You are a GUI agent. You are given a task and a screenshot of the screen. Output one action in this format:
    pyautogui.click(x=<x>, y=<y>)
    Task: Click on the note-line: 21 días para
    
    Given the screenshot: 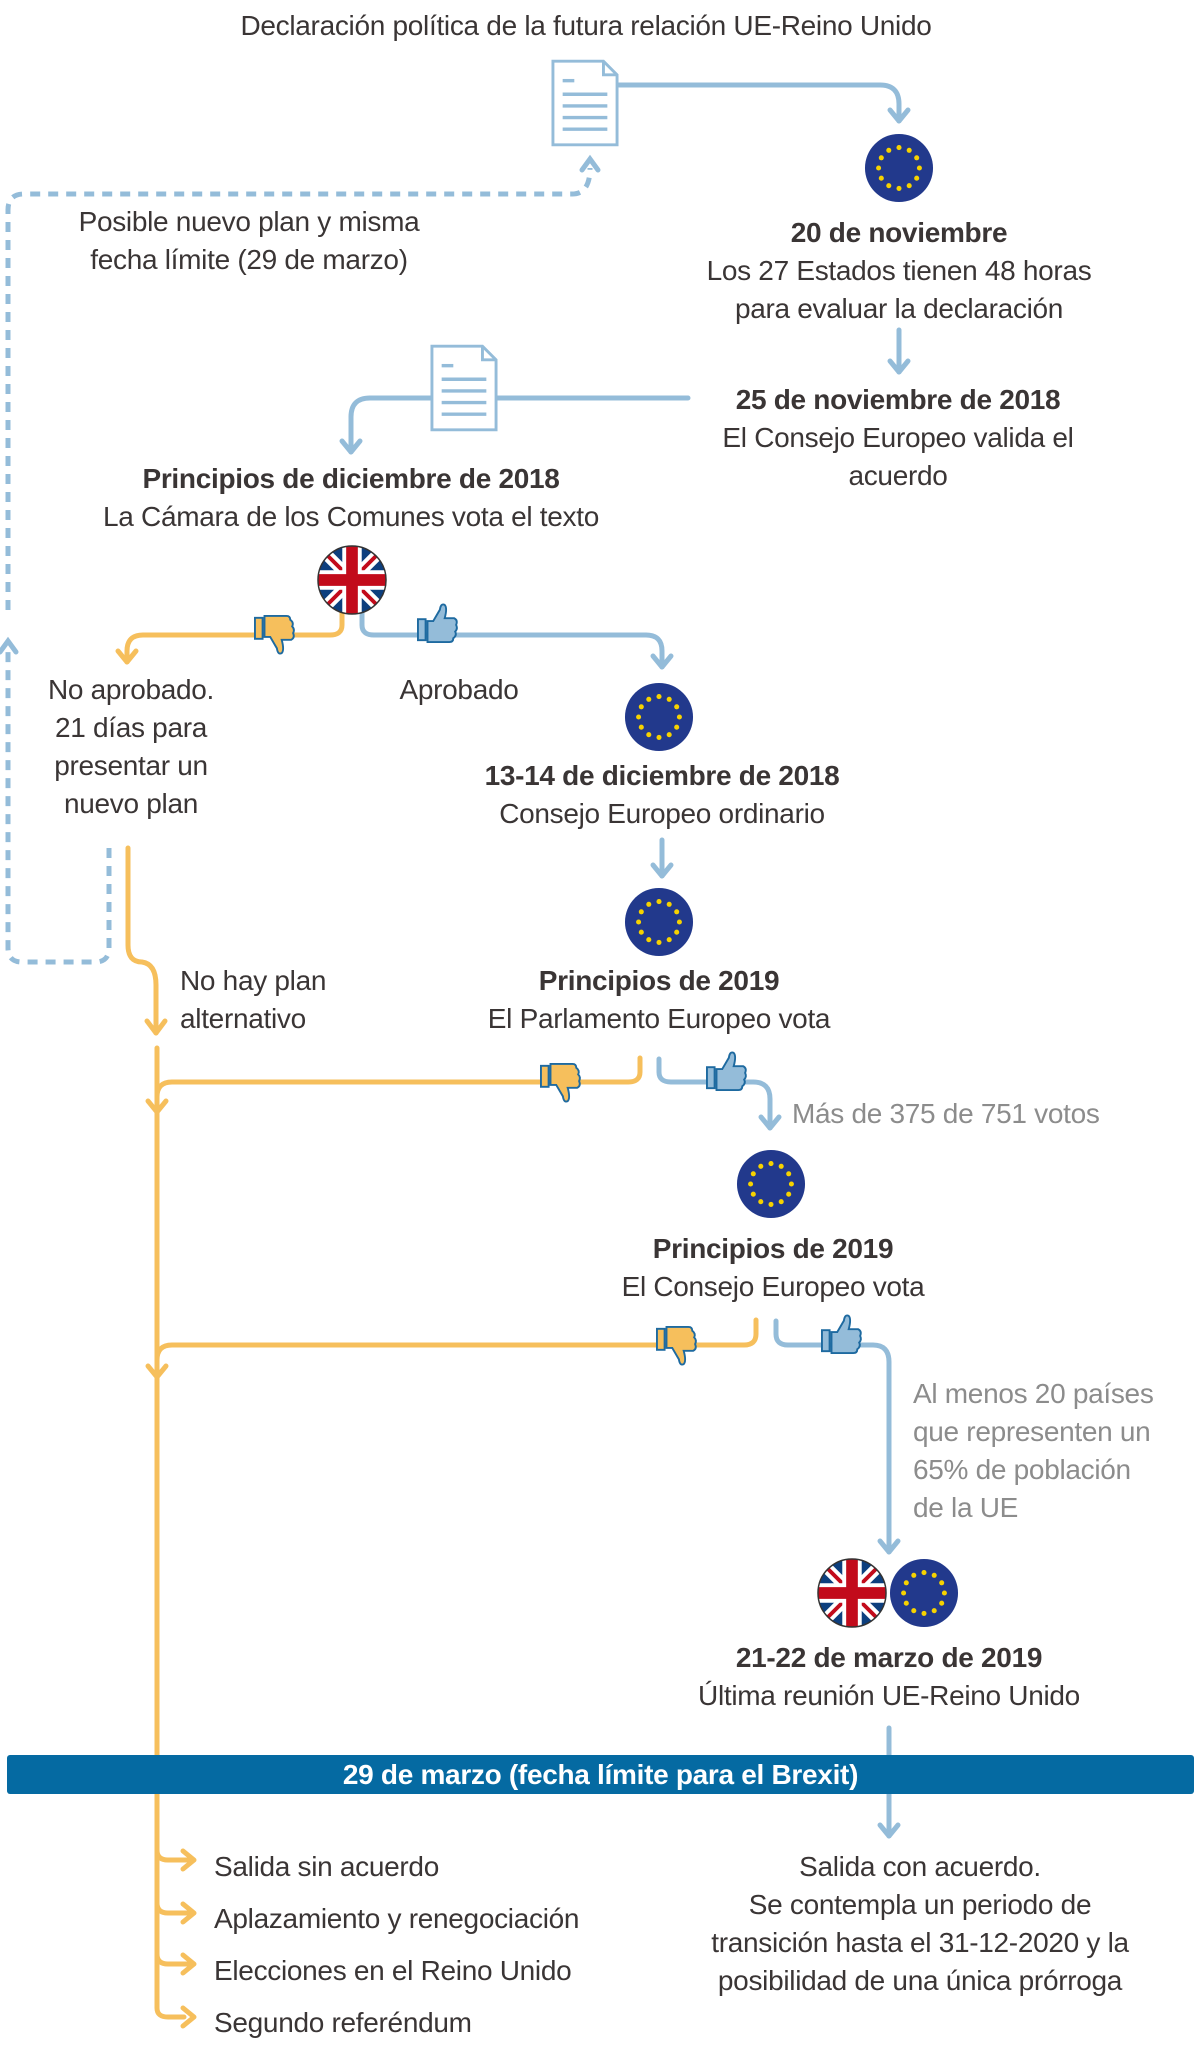 What is the action you would take?
    pyautogui.click(x=131, y=727)
    